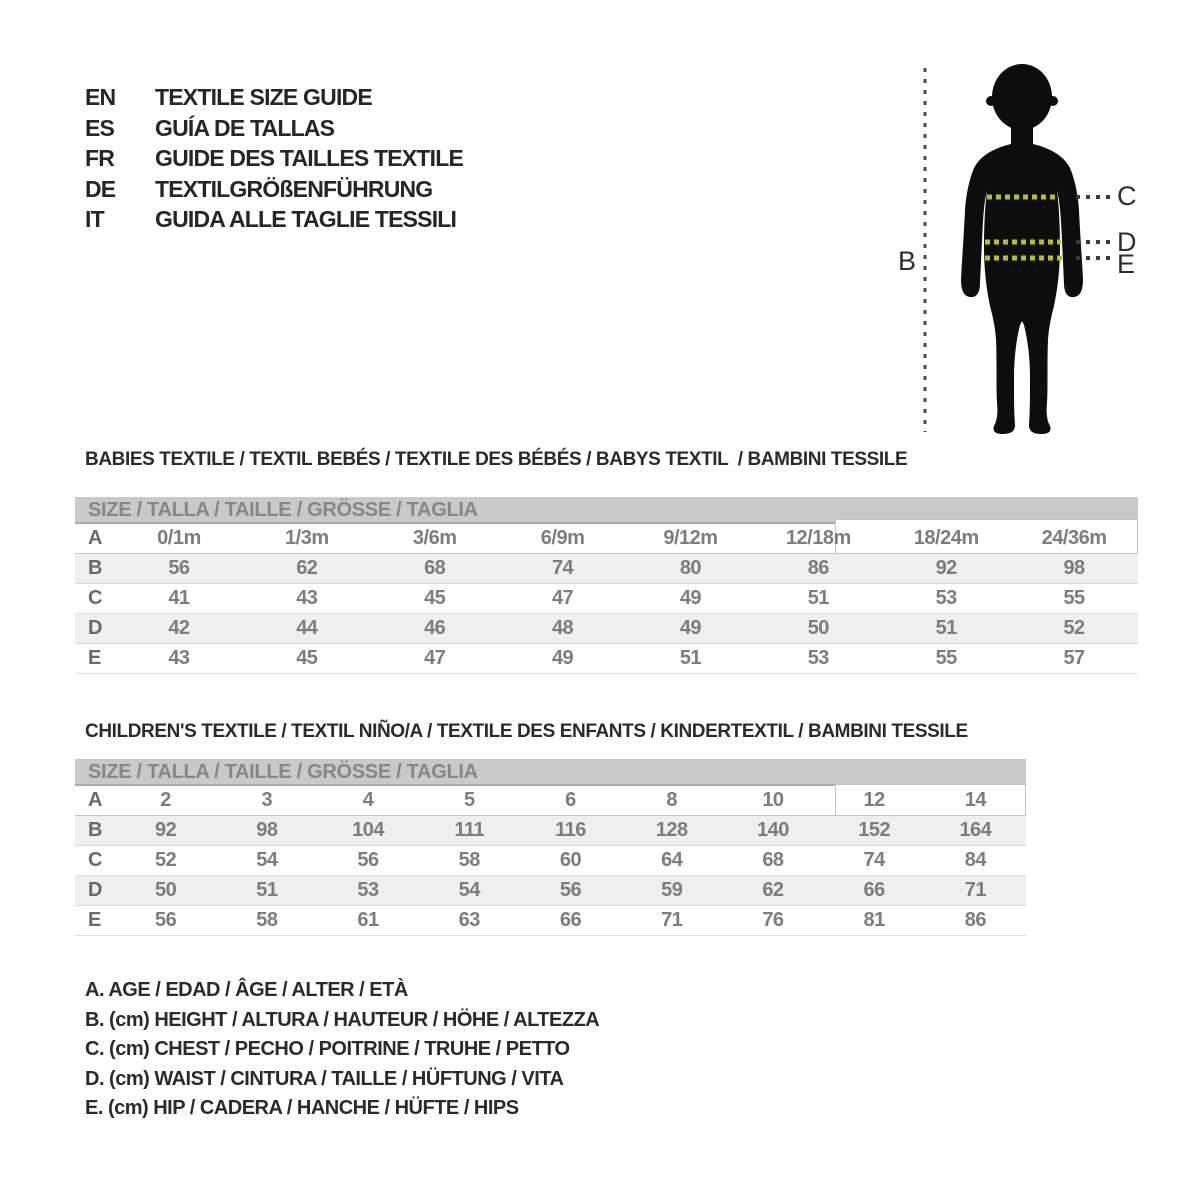 This screenshot has height=1200, width=1200. I want to click on language-label: GUIDA ALLE TAGLIE TESSILI, so click(306, 219).